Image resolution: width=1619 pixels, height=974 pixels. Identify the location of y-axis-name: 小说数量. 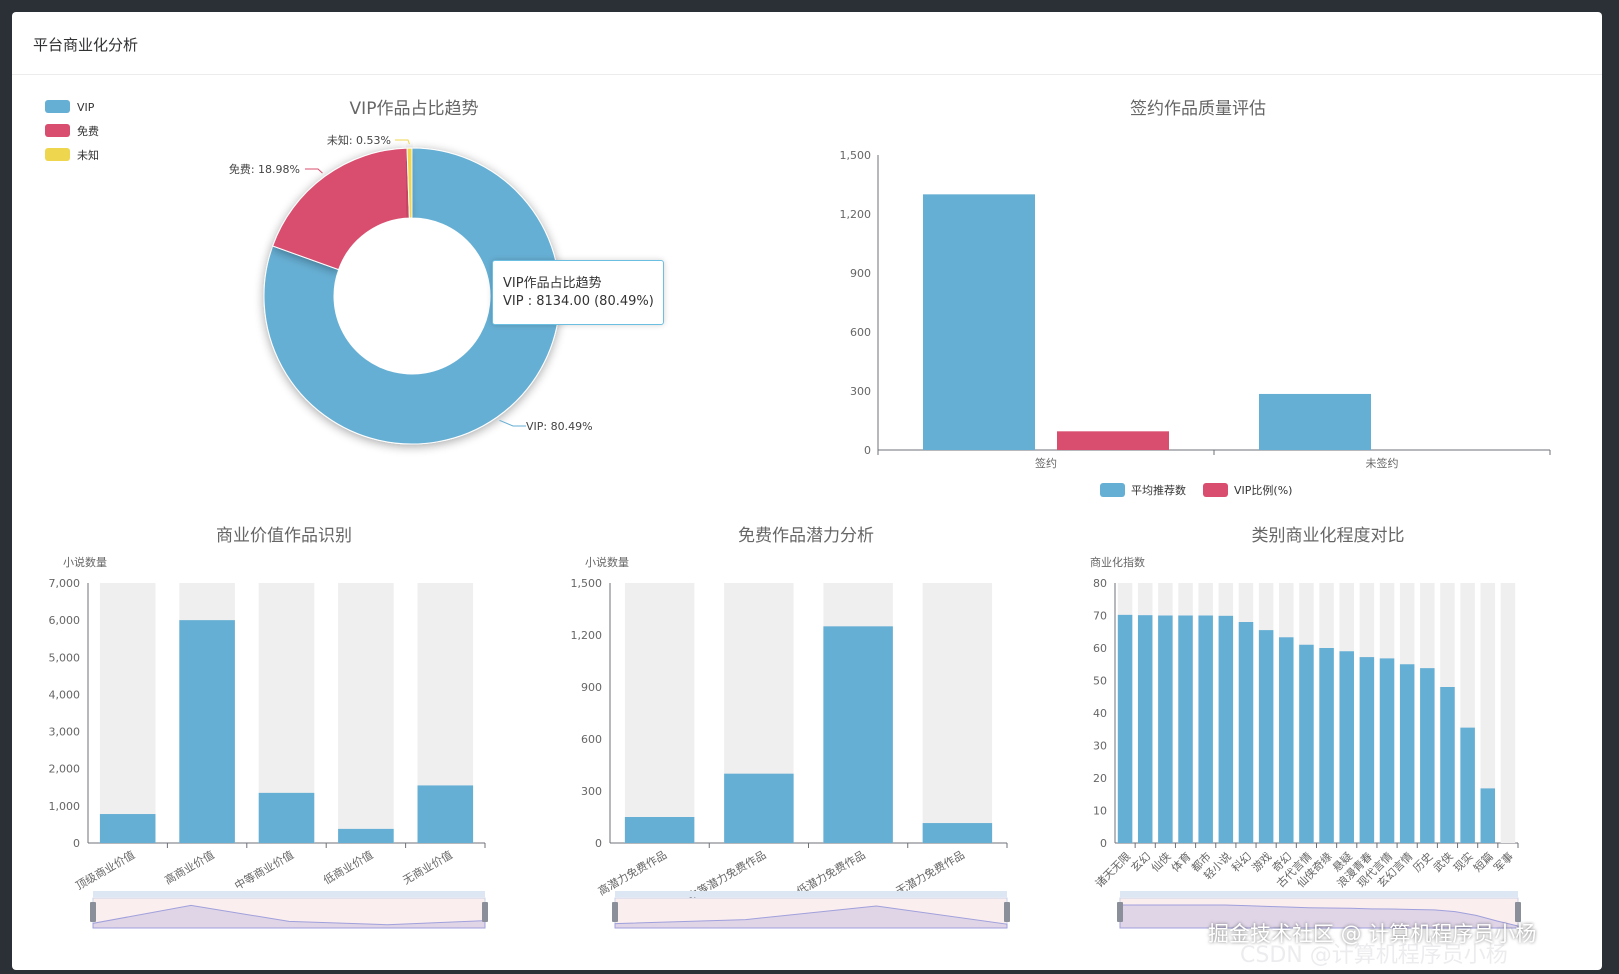
(85, 562).